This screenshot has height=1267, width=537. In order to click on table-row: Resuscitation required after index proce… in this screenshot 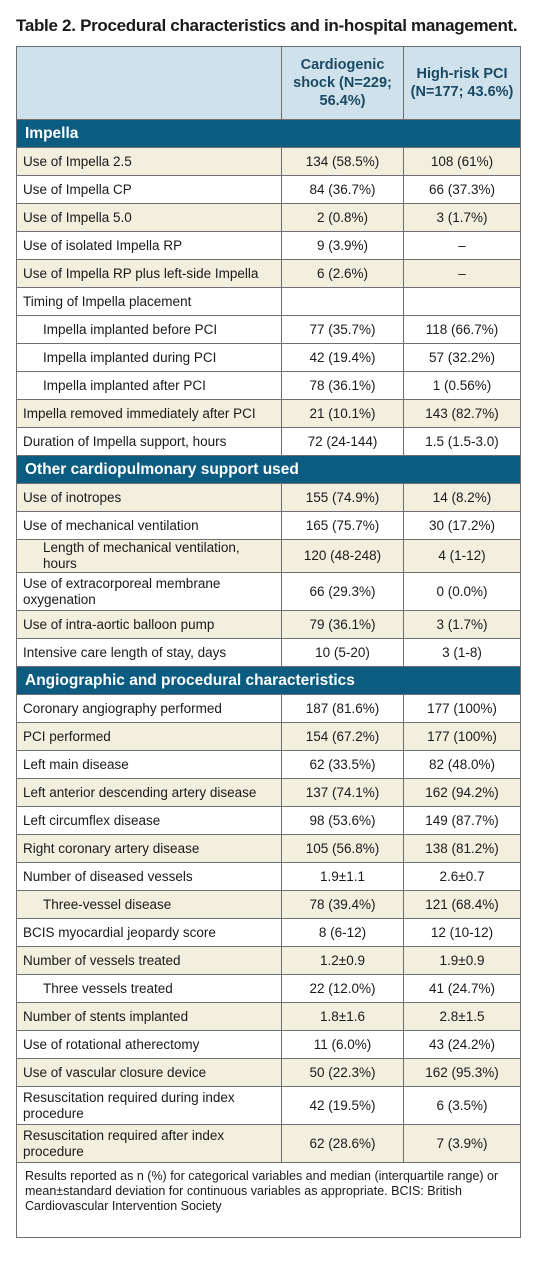, I will do `click(268, 1143)`.